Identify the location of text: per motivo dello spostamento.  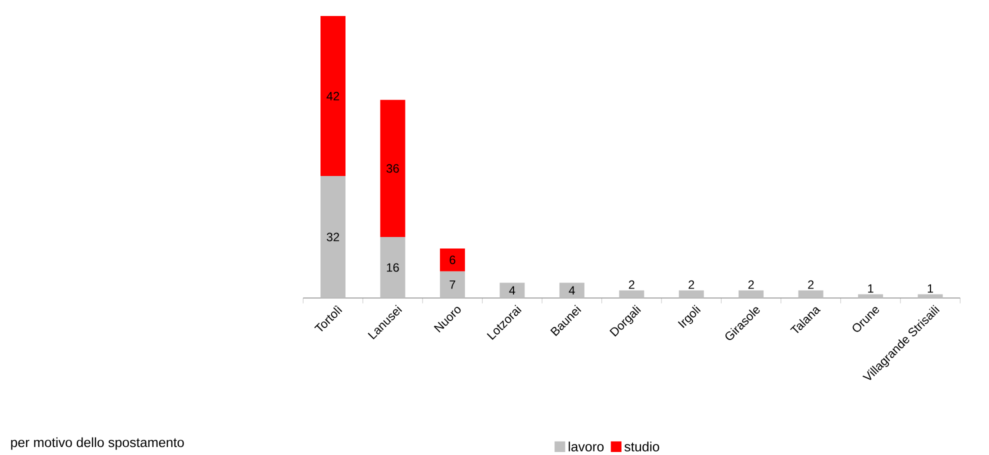
(97, 443).